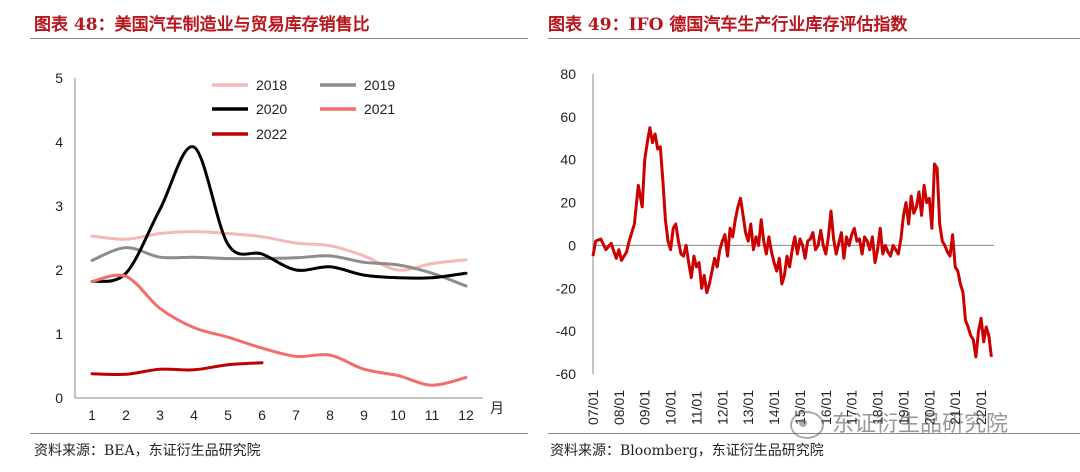 The height and width of the screenshot is (472, 1080). What do you see at coordinates (279, 214) in the screenshot?
I see `series-line-2020` at bounding box center [279, 214].